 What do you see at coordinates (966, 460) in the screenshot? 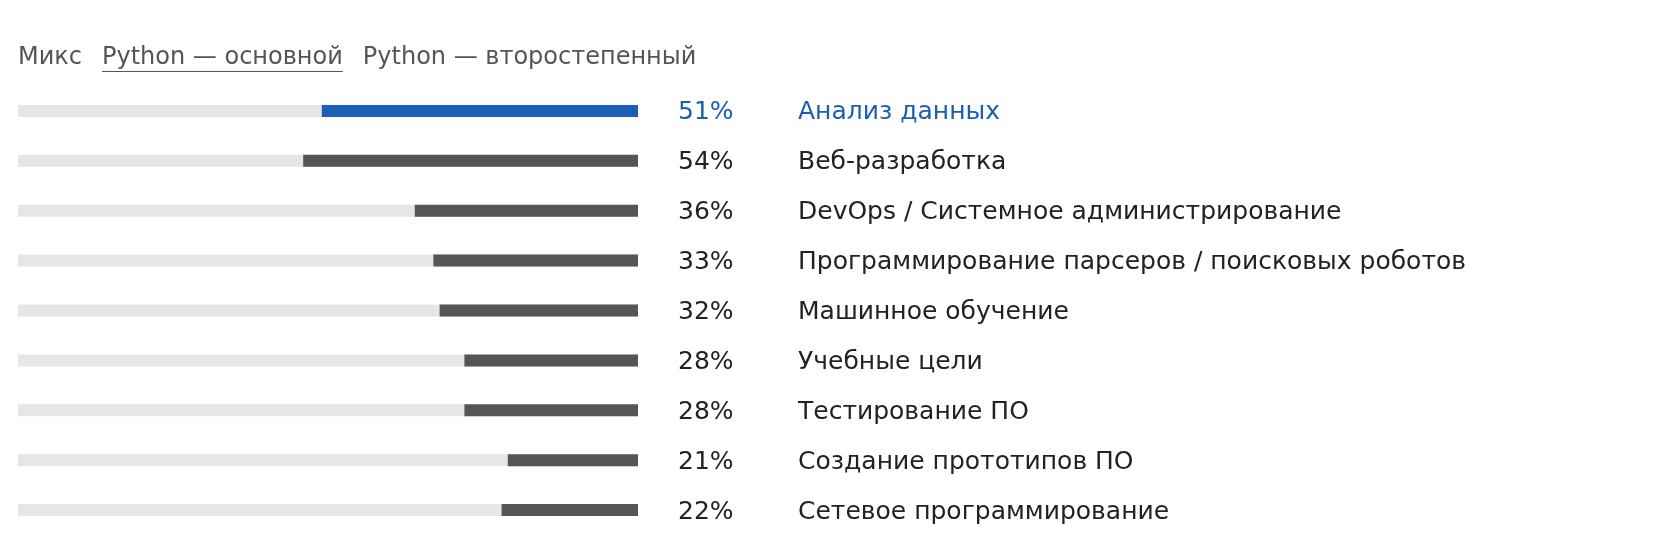
I see `y-tick-label: Создание прототипов ПО` at bounding box center [966, 460].